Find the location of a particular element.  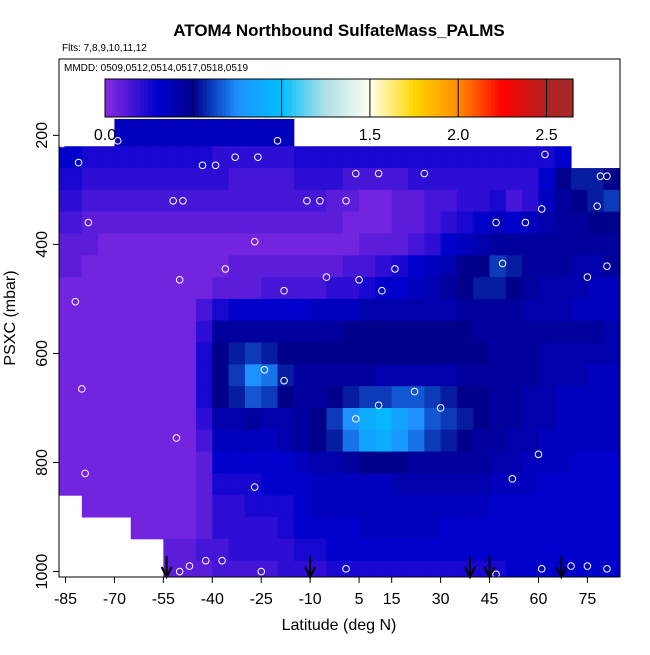

x-tick-label: -55 is located at coordinates (163, 599).